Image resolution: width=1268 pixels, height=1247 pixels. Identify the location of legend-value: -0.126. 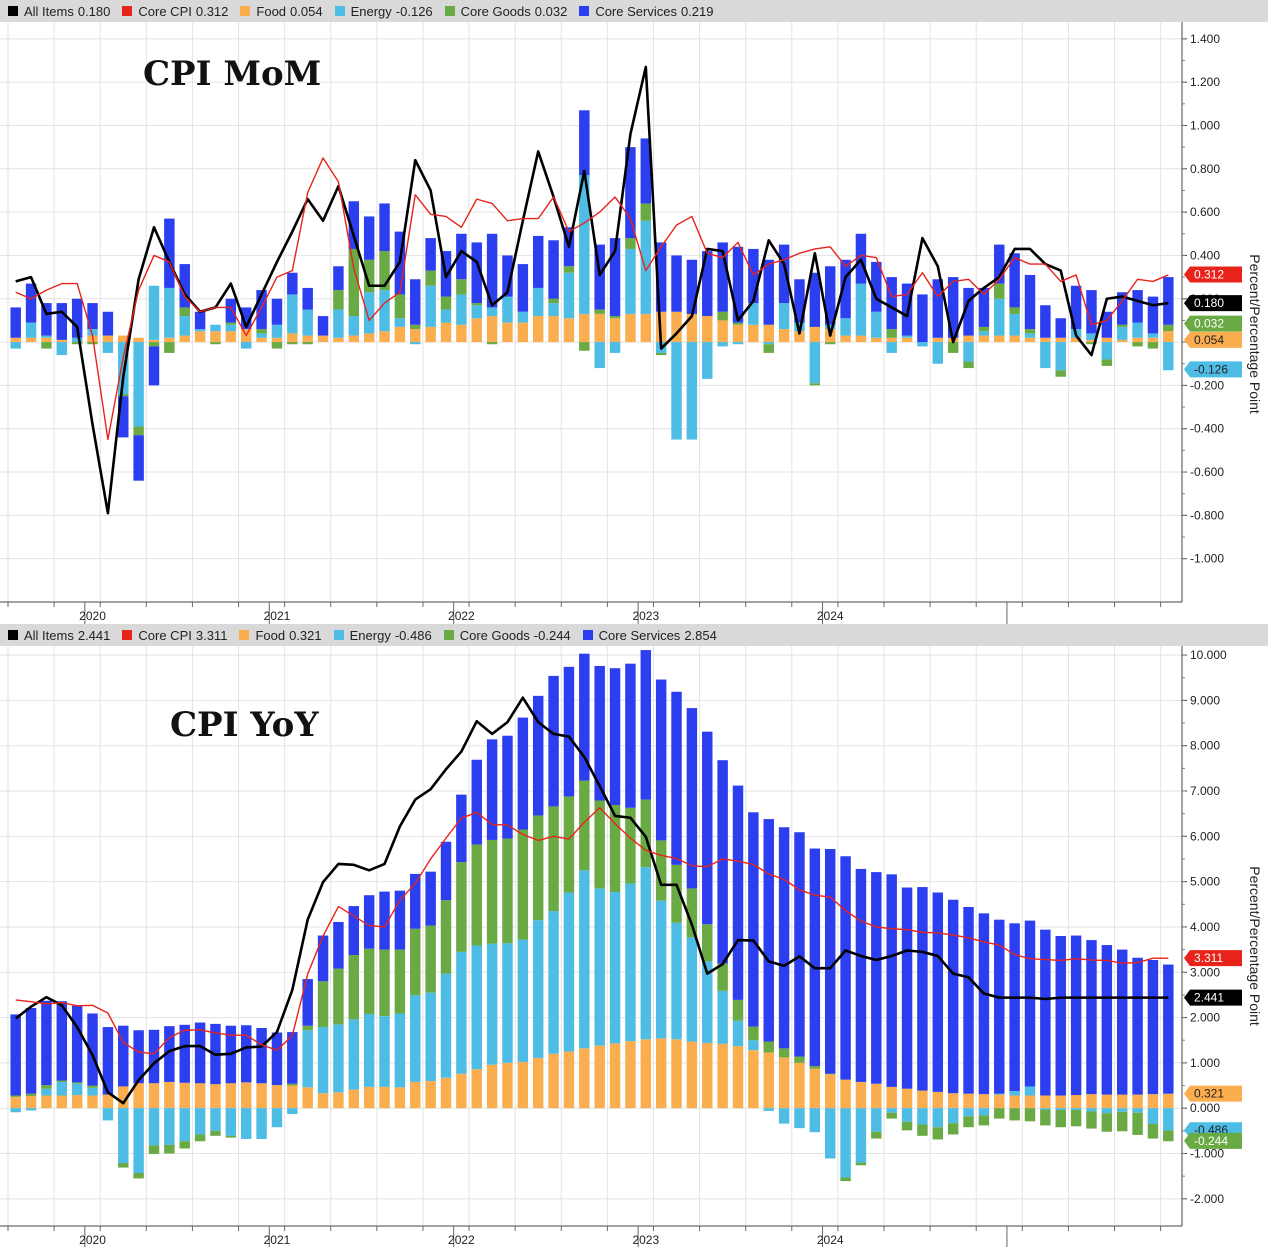
(414, 11).